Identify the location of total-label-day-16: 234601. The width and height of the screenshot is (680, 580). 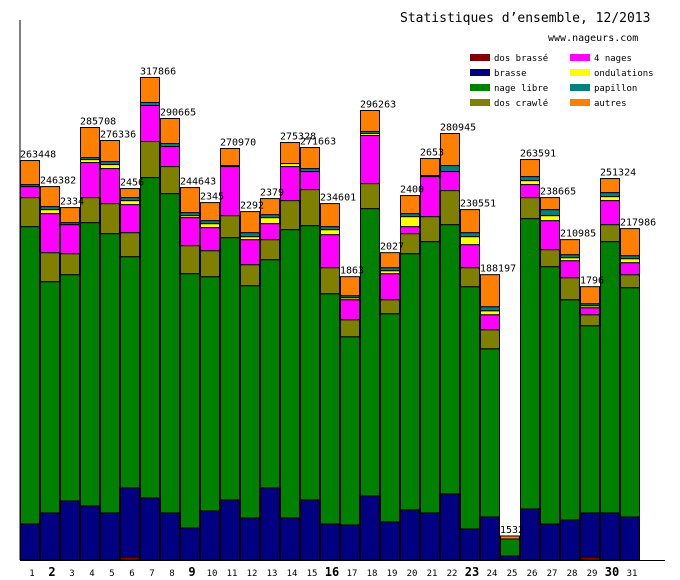
(338, 198).